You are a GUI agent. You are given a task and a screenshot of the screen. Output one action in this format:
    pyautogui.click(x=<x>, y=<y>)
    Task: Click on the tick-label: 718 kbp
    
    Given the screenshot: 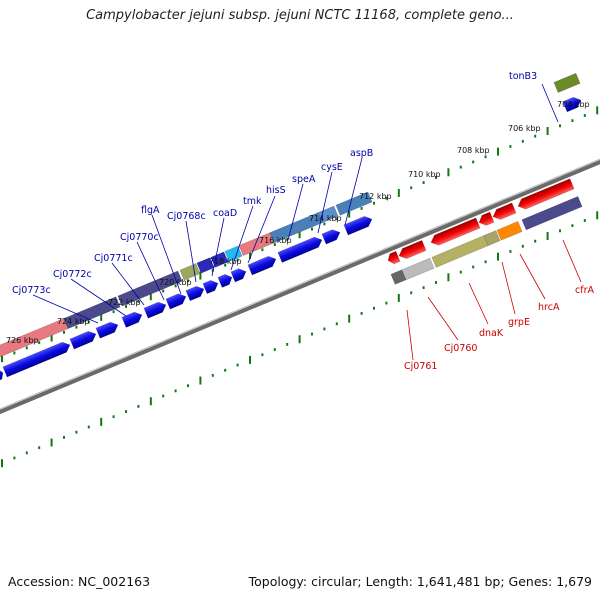 What is the action you would take?
    pyautogui.click(x=225, y=261)
    